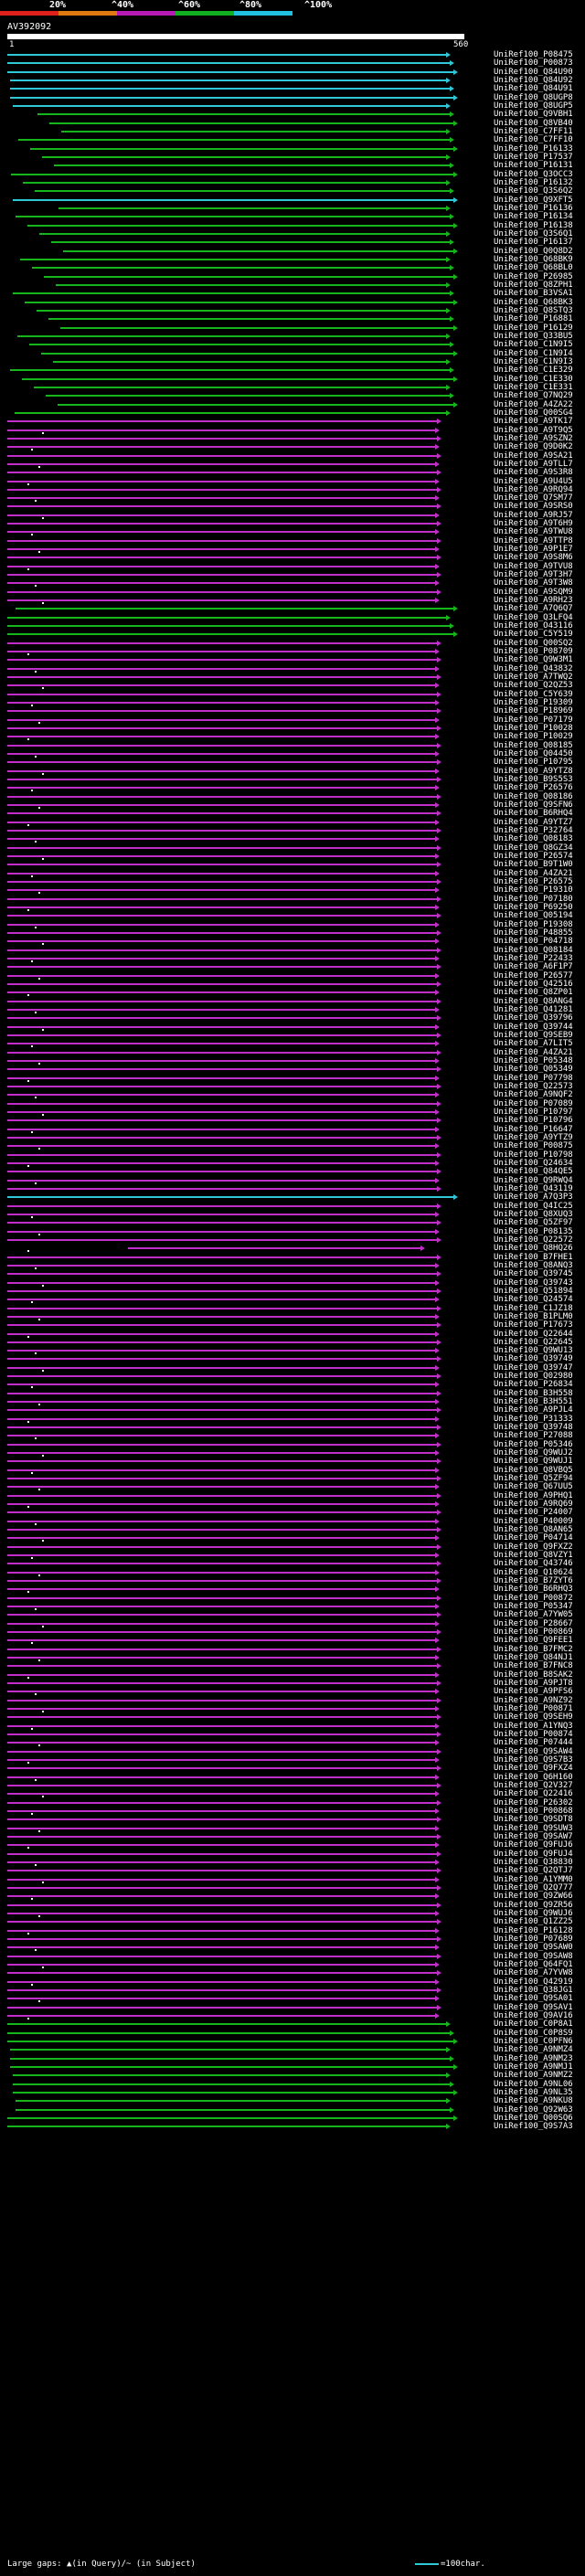 This screenshot has height=2576, width=585. Describe the element at coordinates (534, 1836) in the screenshot. I see `hit-label: UniRef100_Q9SAW7` at that location.